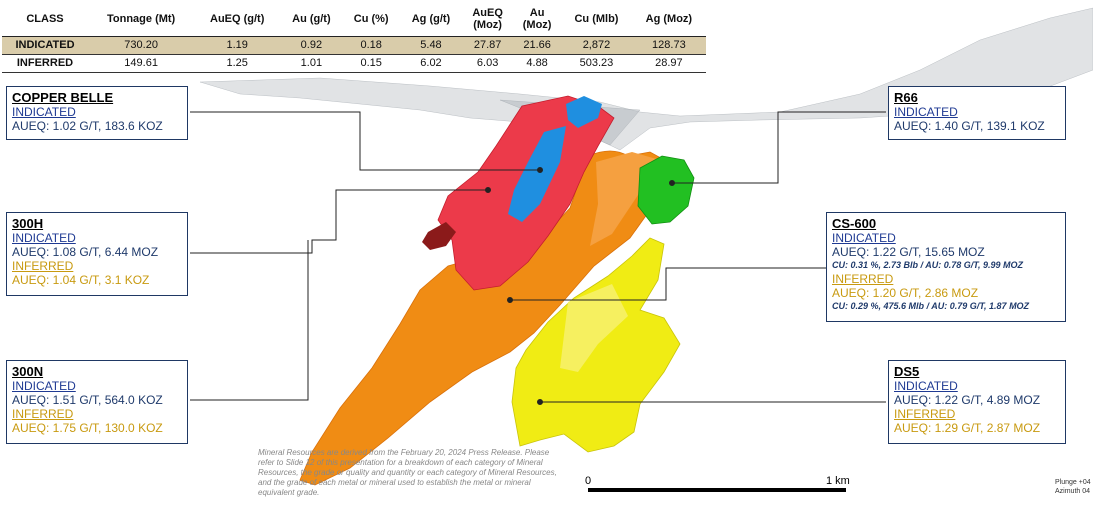  I want to click on col-header: AuEQ (Moz), so click(488, 19).